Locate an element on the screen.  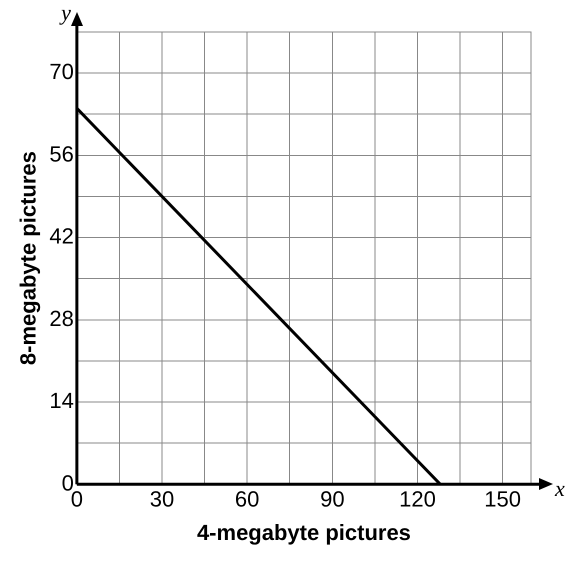
x-tick-label: 120 is located at coordinates (417, 499).